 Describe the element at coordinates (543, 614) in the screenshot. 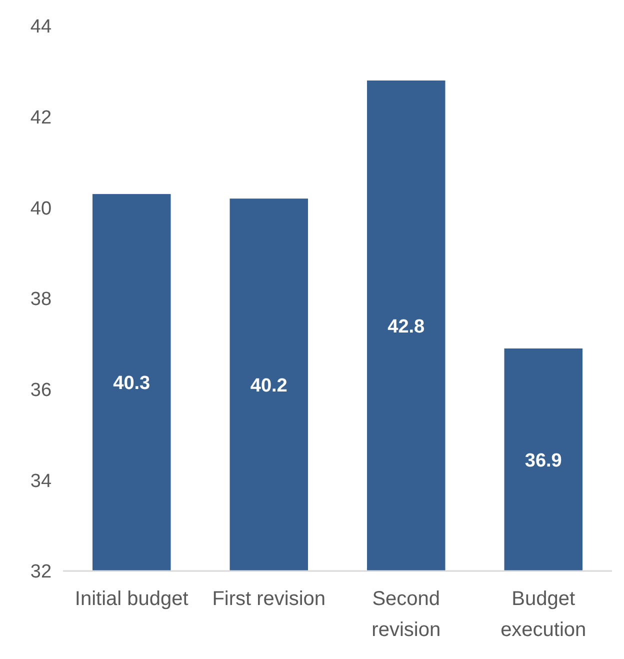

I see `x-tick-label: Budget execution` at that location.